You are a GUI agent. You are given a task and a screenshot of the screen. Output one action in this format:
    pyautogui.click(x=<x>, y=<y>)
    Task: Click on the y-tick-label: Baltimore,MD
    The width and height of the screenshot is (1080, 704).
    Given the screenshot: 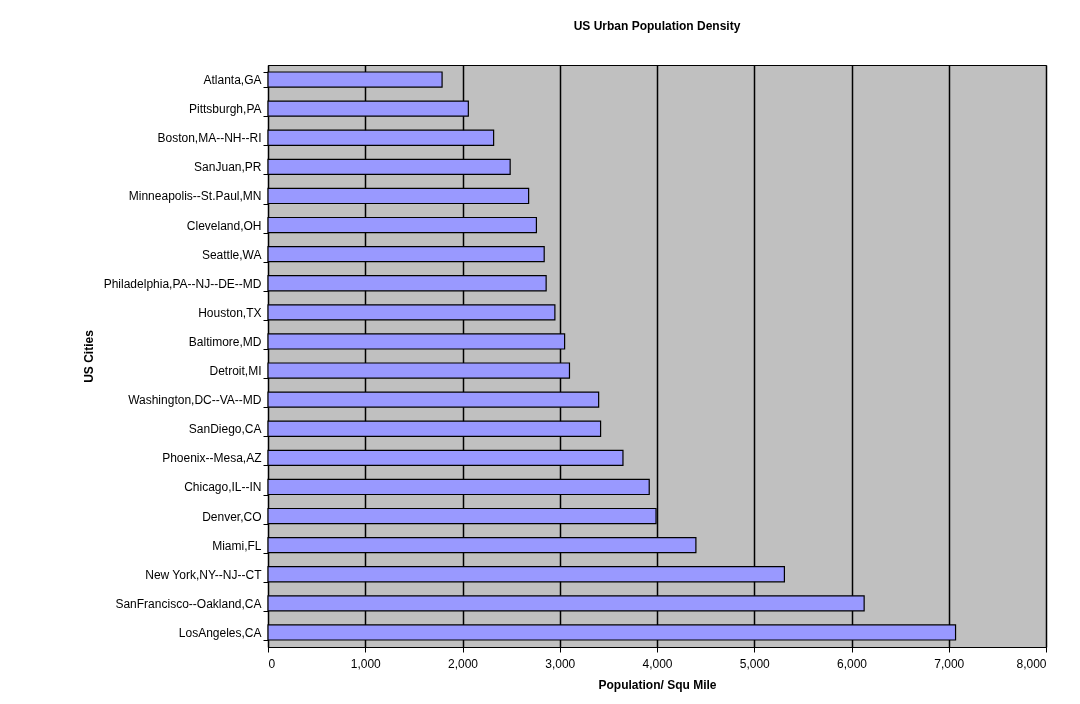 What is the action you would take?
    pyautogui.click(x=225, y=341)
    